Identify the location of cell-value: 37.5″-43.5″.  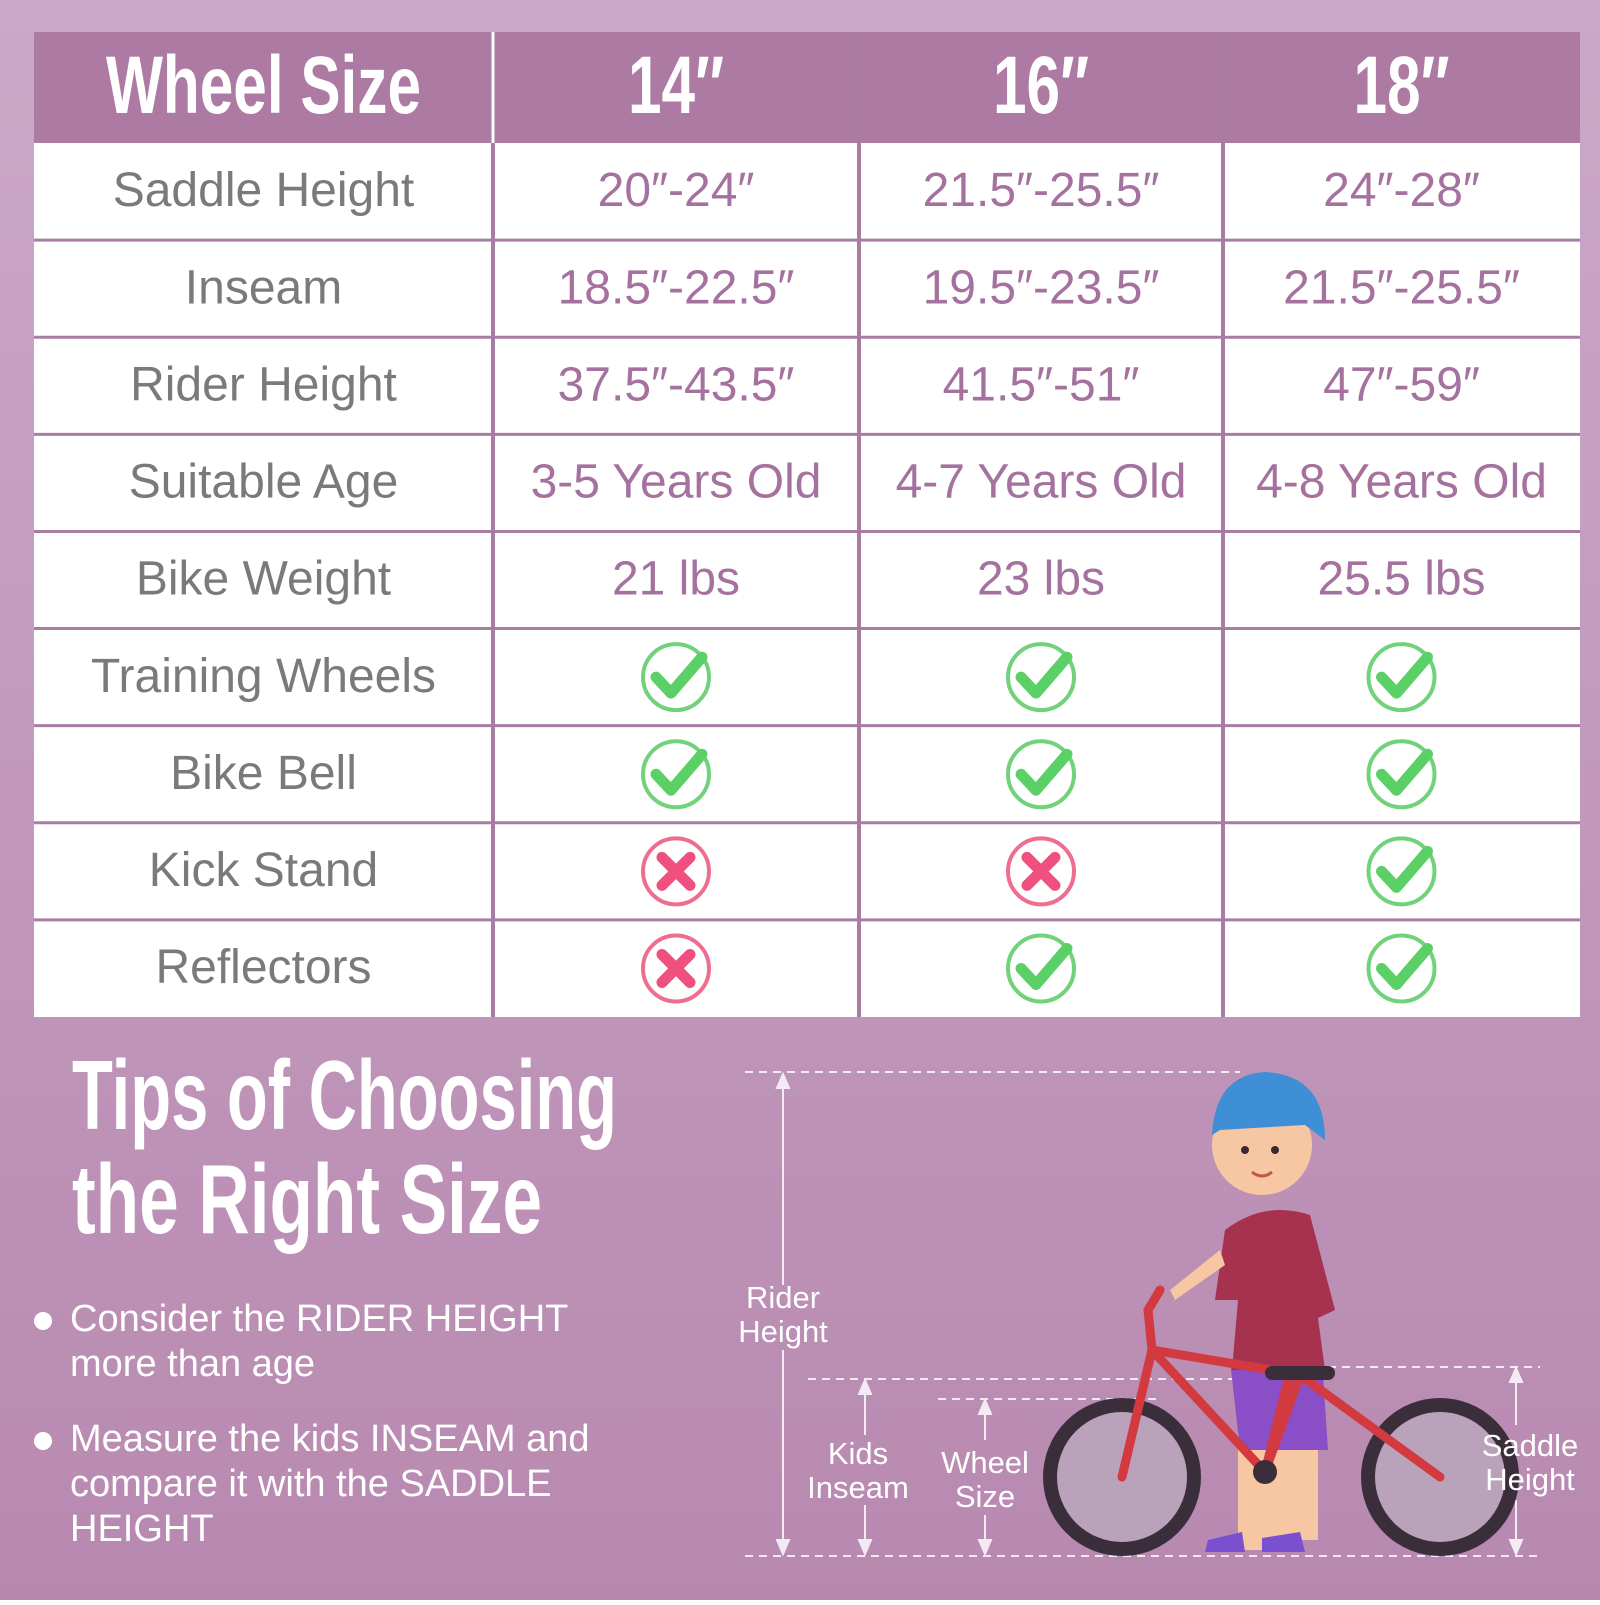
(676, 384).